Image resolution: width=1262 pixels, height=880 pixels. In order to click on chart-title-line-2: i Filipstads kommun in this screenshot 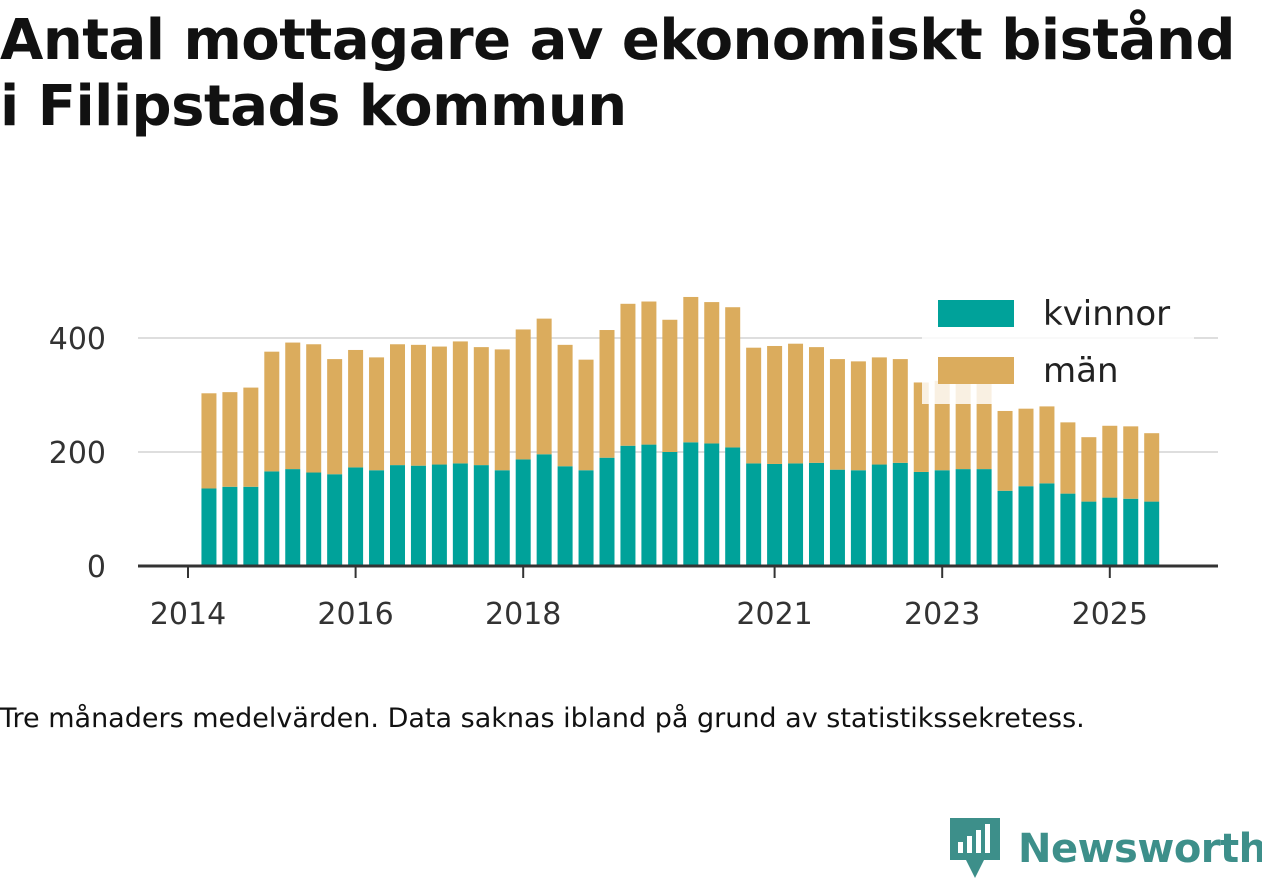, I will do `click(313, 106)`.